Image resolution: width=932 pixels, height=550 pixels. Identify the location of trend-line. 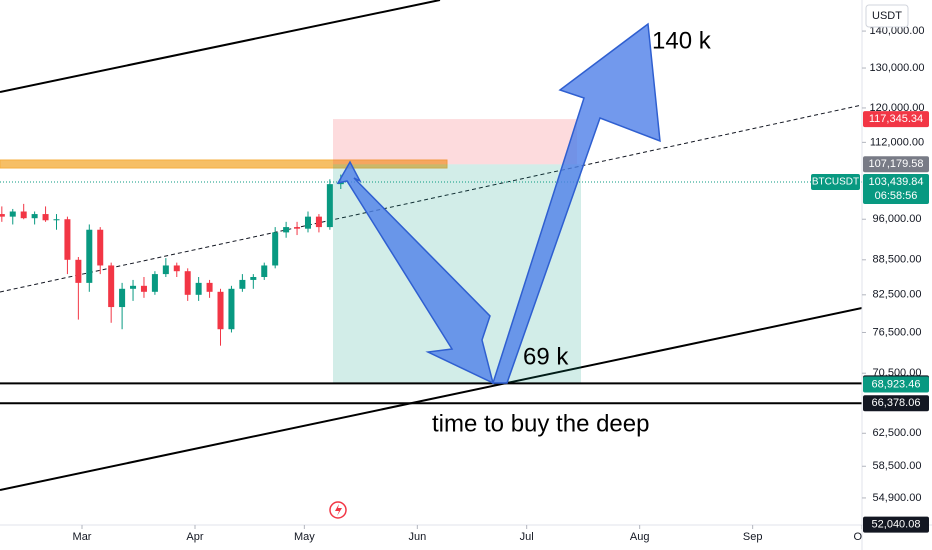
(220, 46).